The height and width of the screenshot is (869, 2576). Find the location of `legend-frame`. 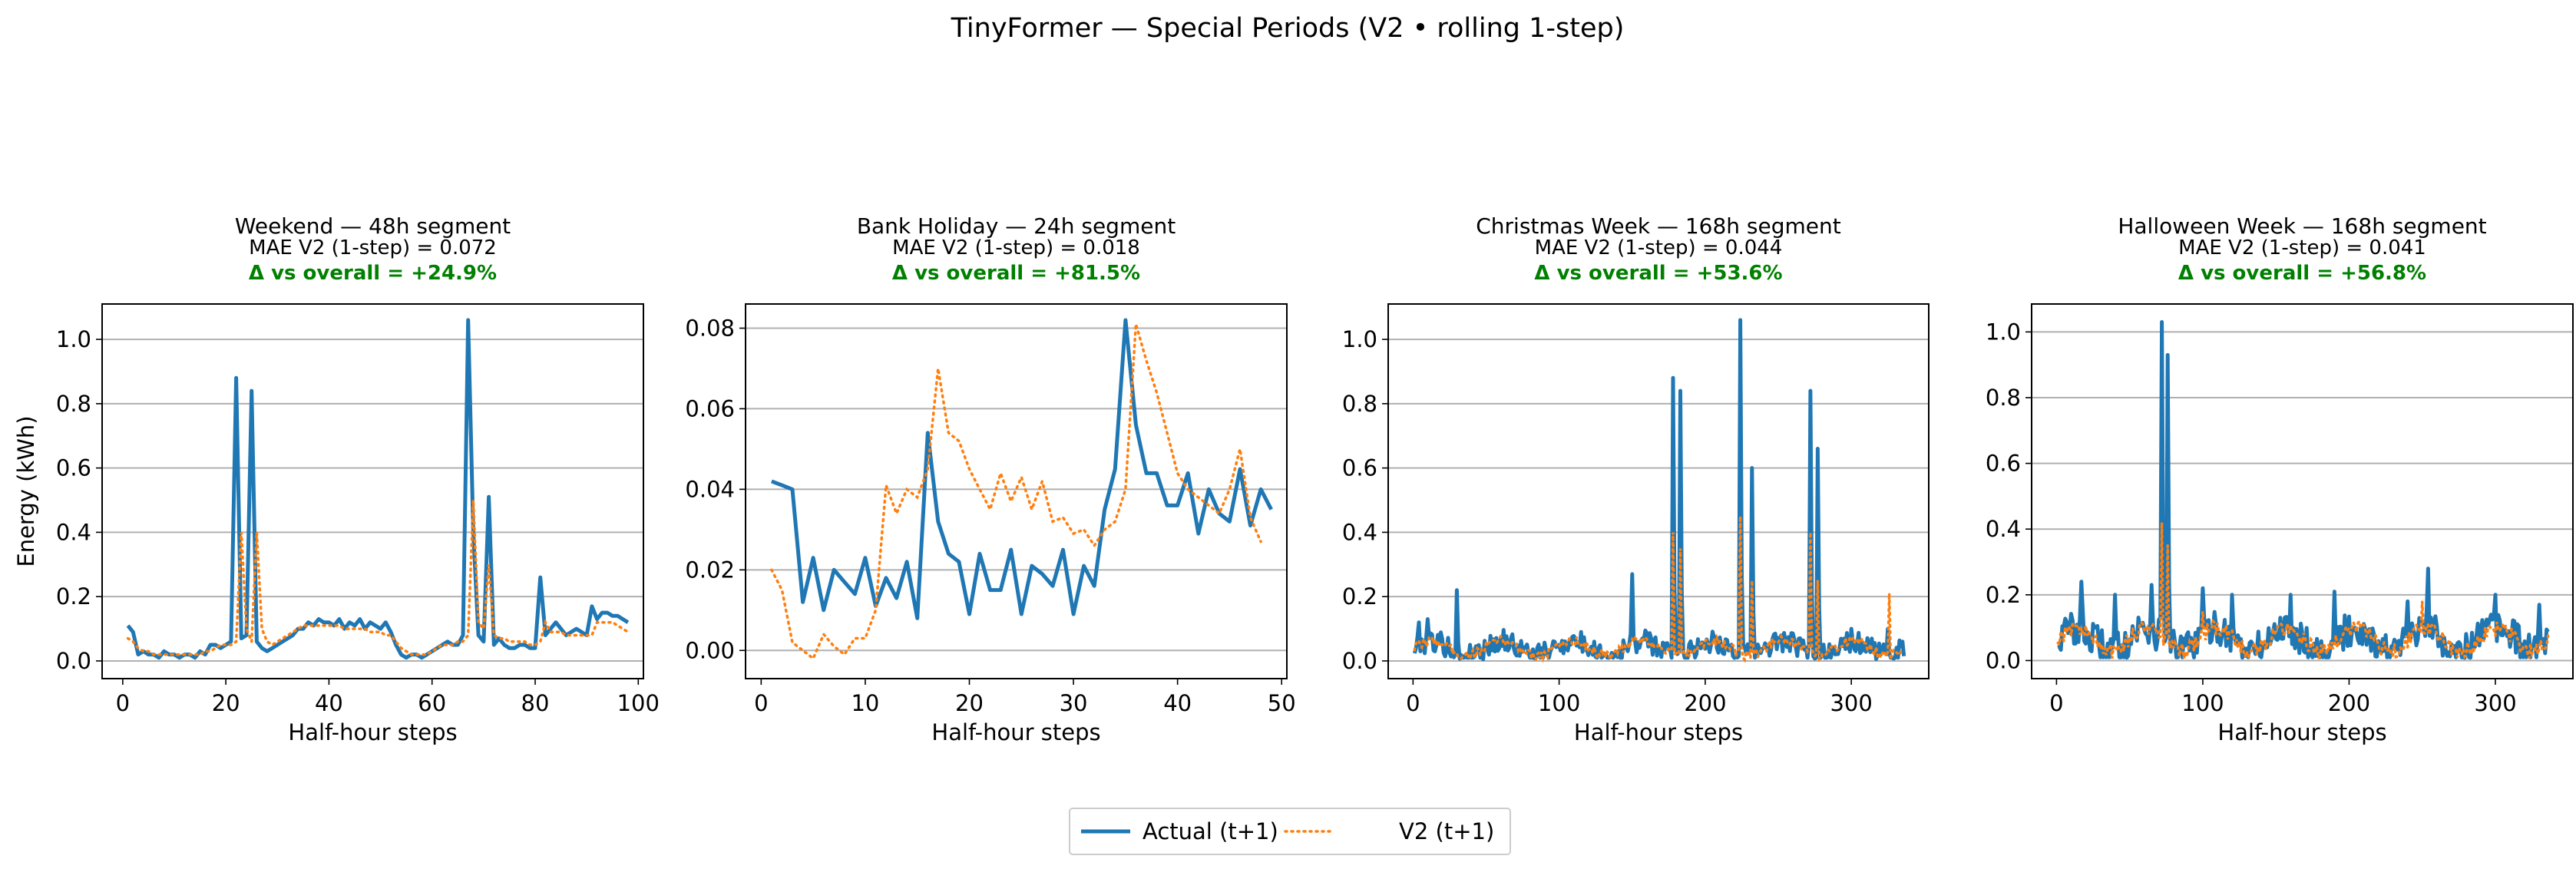

legend-frame is located at coordinates (1290, 831).